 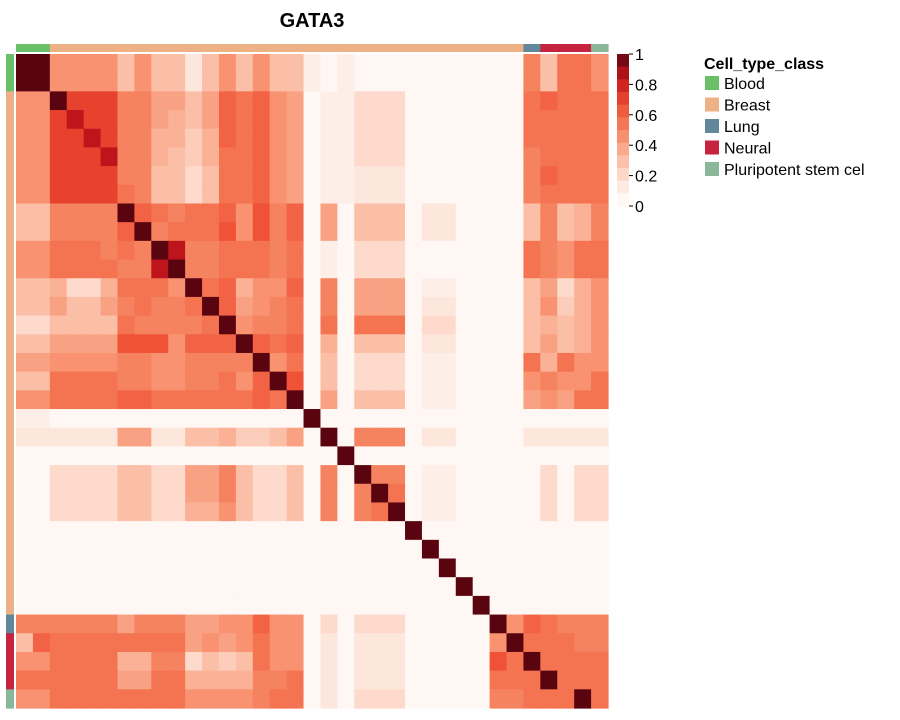 I want to click on colorbar-segment, so click(x=623, y=73).